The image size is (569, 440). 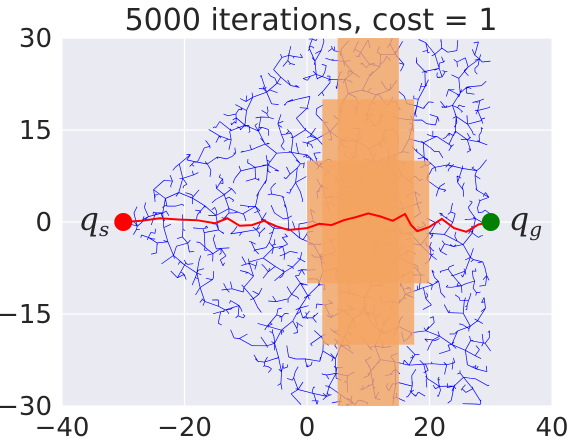 What do you see at coordinates (26, 223) in the screenshot?
I see `y-axis-ticks: −30 −15 0 15 30` at bounding box center [26, 223].